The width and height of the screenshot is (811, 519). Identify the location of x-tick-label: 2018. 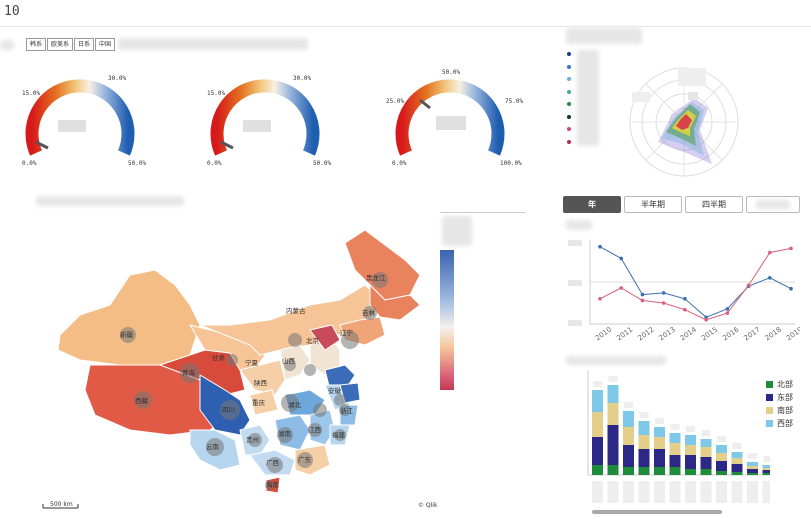
(773, 334).